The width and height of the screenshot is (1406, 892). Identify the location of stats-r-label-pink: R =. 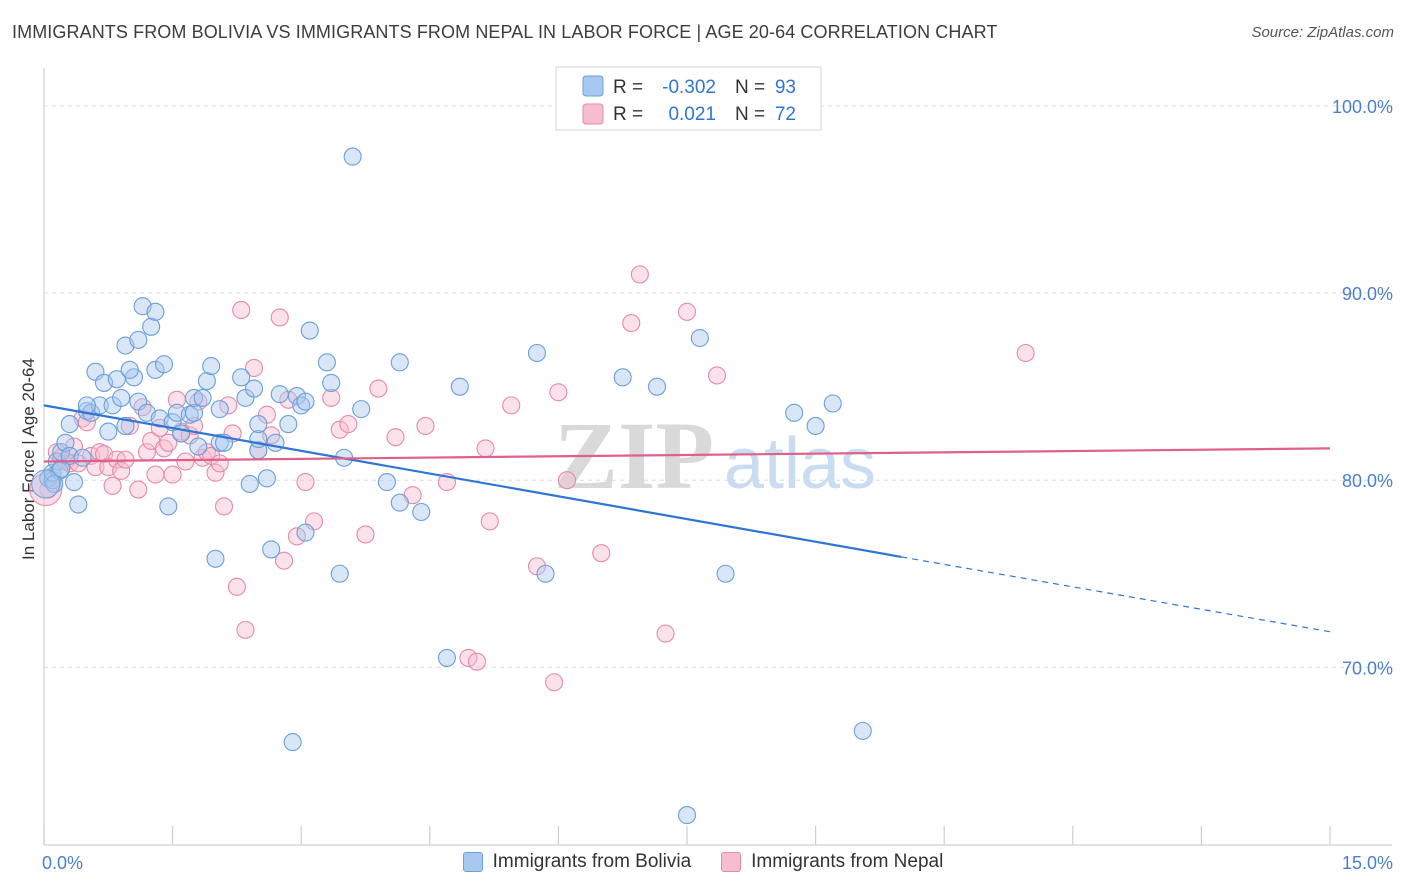
(628, 114).